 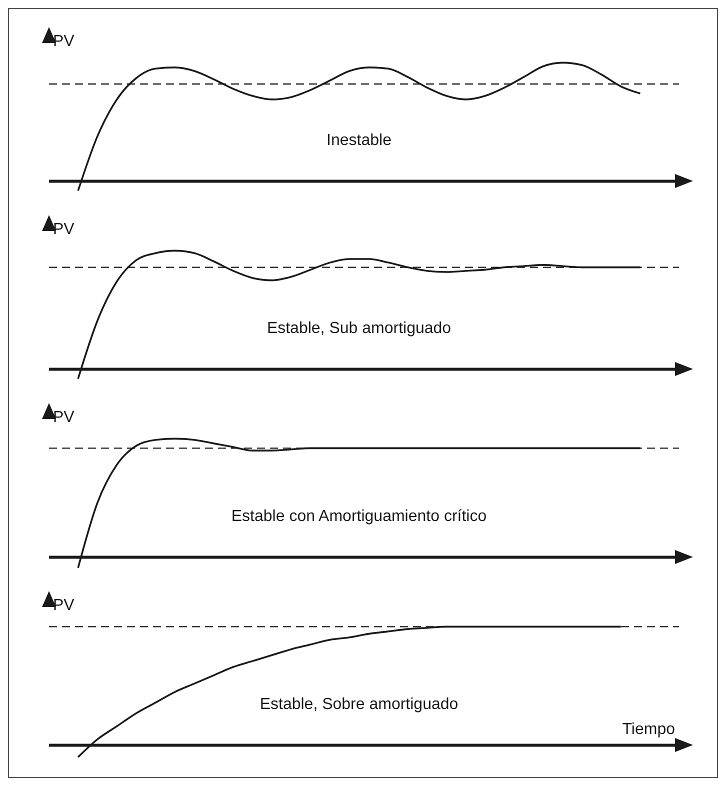 What do you see at coordinates (359, 329) in the screenshot?
I see `annotation: Estable, Sub amortiguado` at bounding box center [359, 329].